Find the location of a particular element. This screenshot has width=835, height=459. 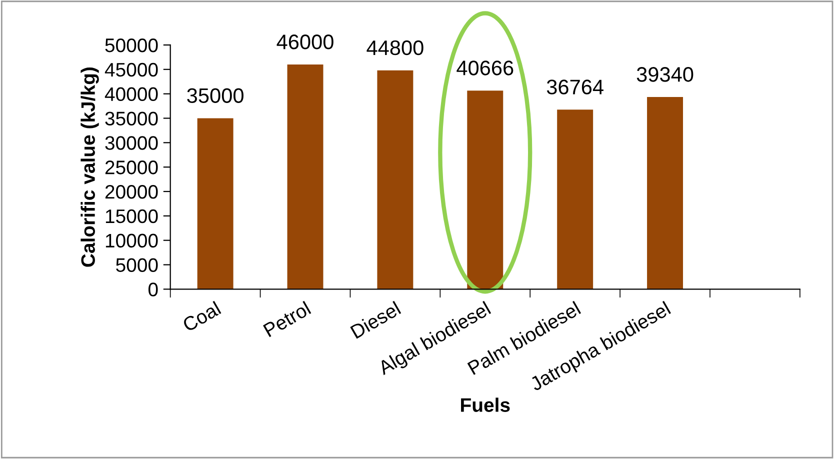

x-tick-label: Coal is located at coordinates (202, 316).